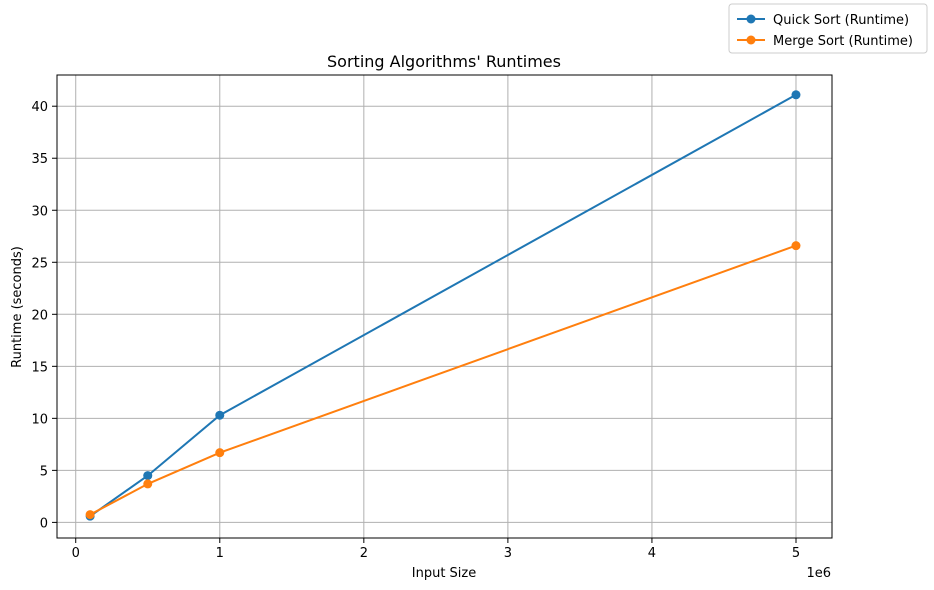 Image resolution: width=934 pixels, height=590 pixels. What do you see at coordinates (17, 307) in the screenshot?
I see `y-axis-label: Runtime (seconds)` at bounding box center [17, 307].